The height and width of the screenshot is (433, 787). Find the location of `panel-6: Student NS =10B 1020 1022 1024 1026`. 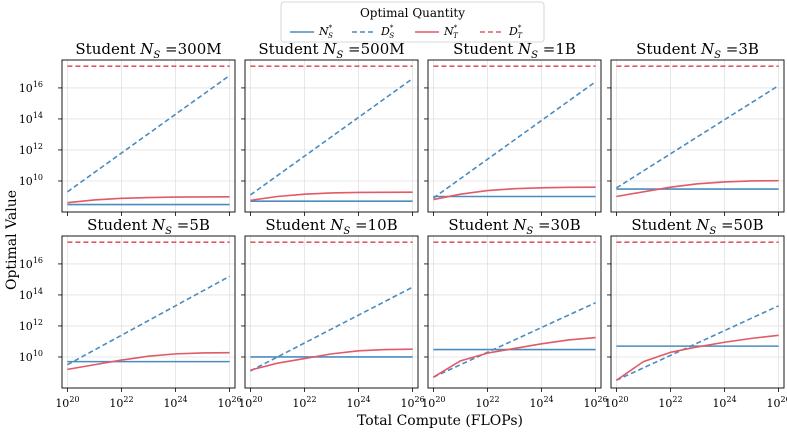

panel-6: Student NS =10B 1020 1022 1024 1026 is located at coordinates (331, 313).